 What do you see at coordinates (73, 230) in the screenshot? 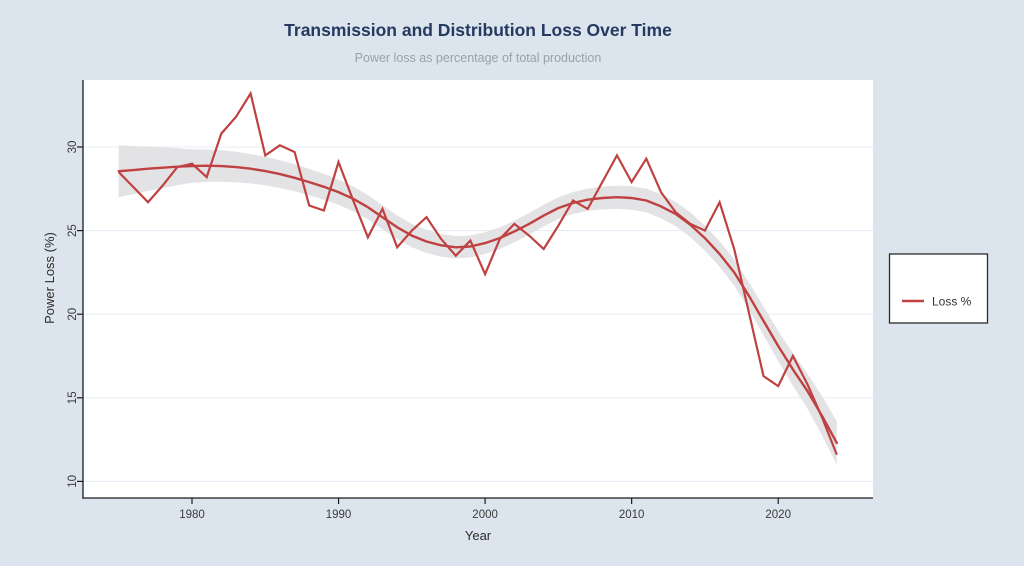
I see `y-tick-label: 25` at bounding box center [73, 230].